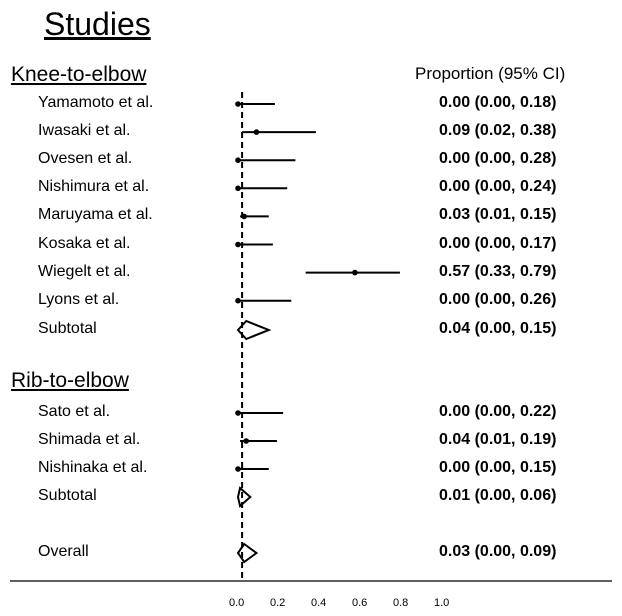 This screenshot has height=616, width=622. Describe the element at coordinates (84, 131) in the screenshot. I see `study-label: Iwasaki et al.` at that location.